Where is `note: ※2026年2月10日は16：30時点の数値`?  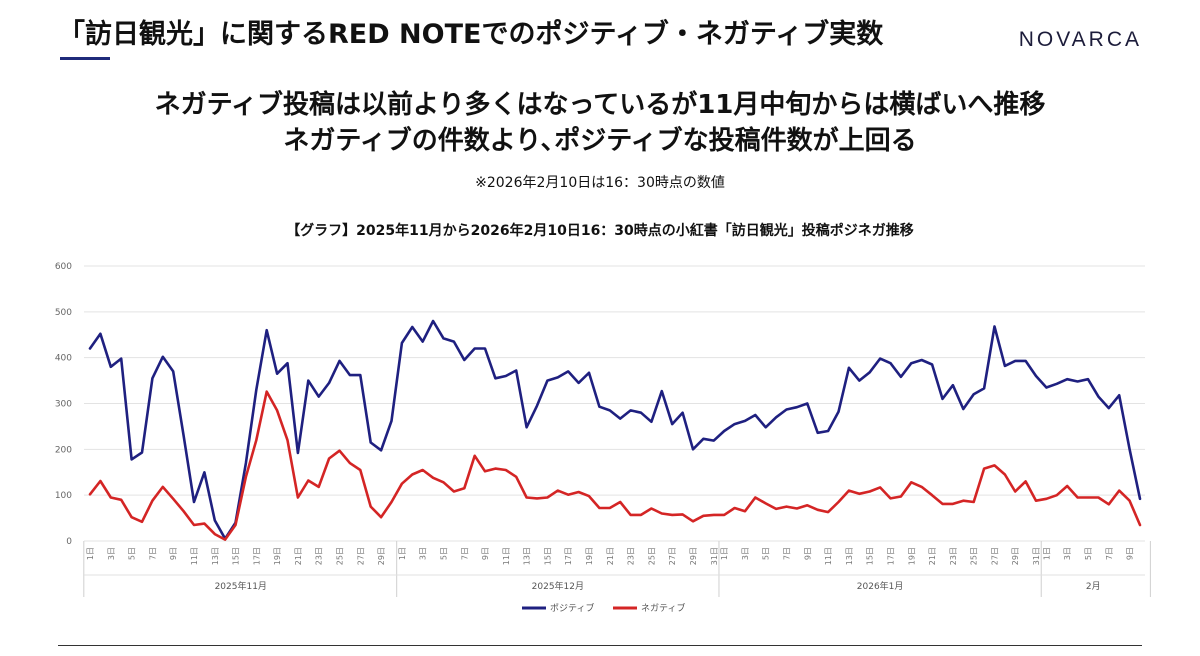
note: ※2026年2月10日は16：30時点の数値 is located at coordinates (600, 183).